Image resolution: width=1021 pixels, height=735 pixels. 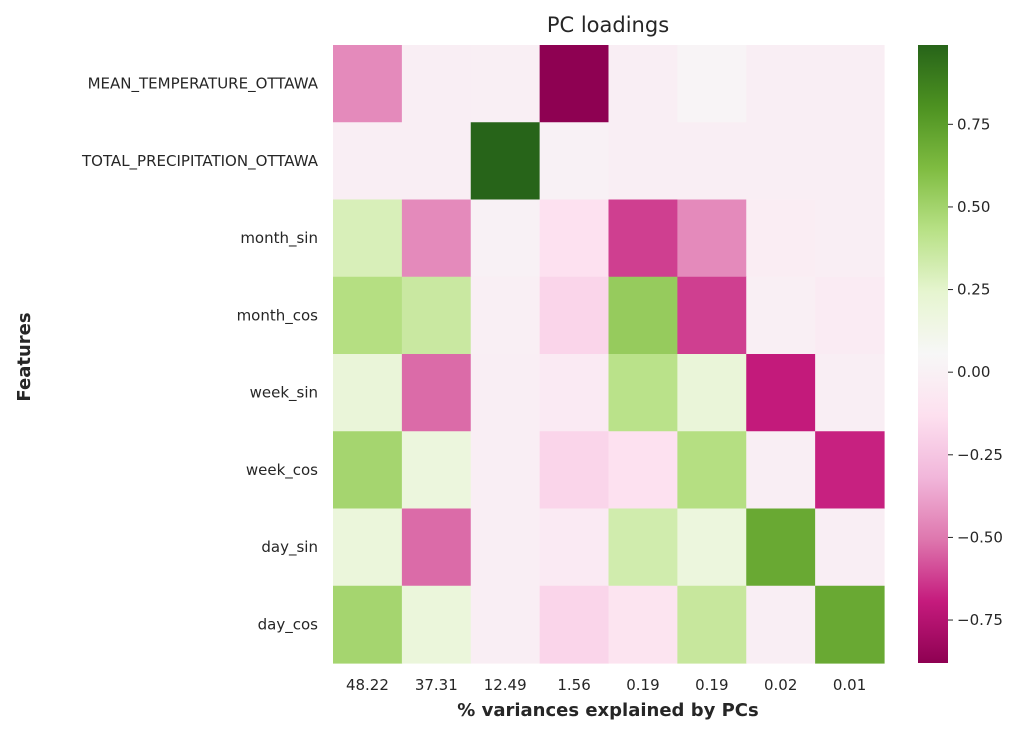 I want to click on y-tick-label: MEAN_TEMPERATURE_OTTAWA, so click(x=203, y=84).